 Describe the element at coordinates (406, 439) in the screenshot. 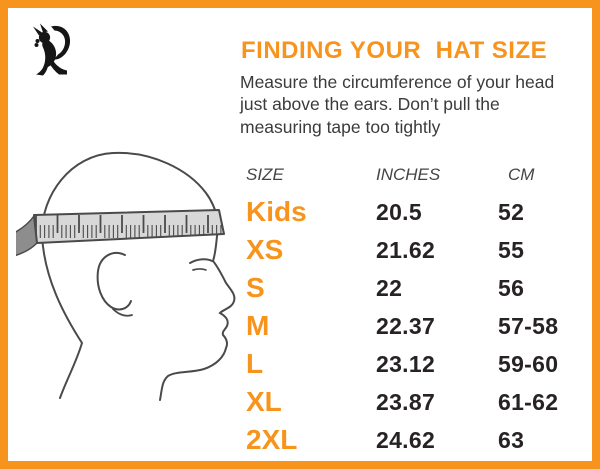

I see `inches-value: 24.62` at that location.